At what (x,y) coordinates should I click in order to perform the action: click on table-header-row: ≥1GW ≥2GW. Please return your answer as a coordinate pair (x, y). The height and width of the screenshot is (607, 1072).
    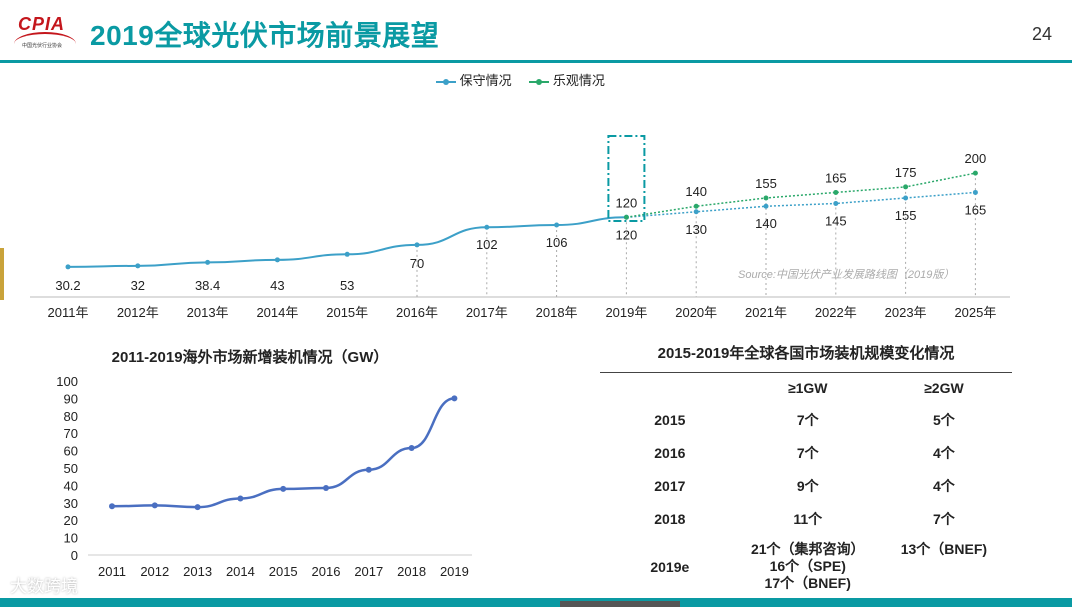
    Looking at the image, I should click on (806, 387).